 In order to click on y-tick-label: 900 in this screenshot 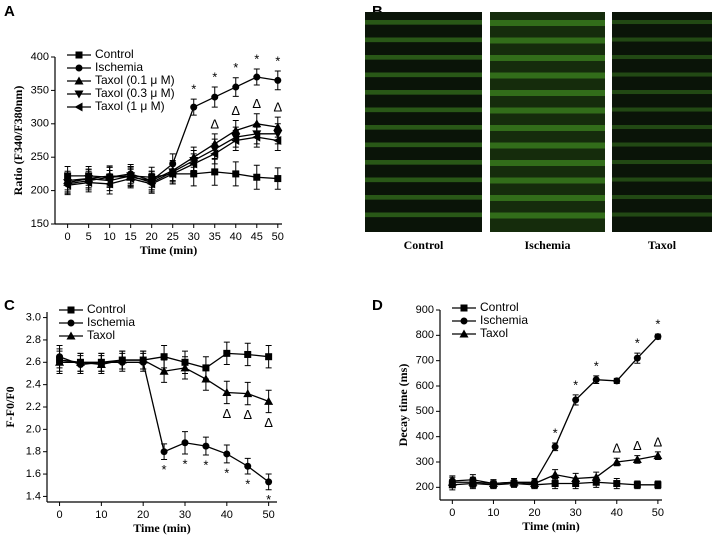, I will do `click(425, 310)`.